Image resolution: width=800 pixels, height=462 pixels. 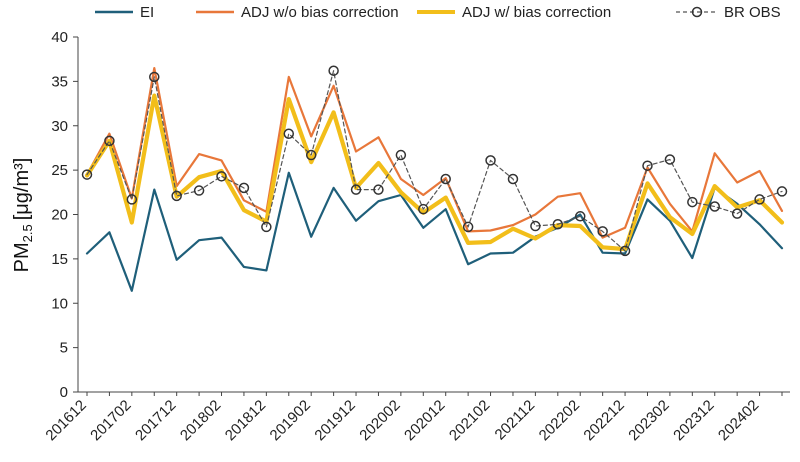 What do you see at coordinates (245, 420) in the screenshot?
I see `x-tick-label: 201812` at bounding box center [245, 420].